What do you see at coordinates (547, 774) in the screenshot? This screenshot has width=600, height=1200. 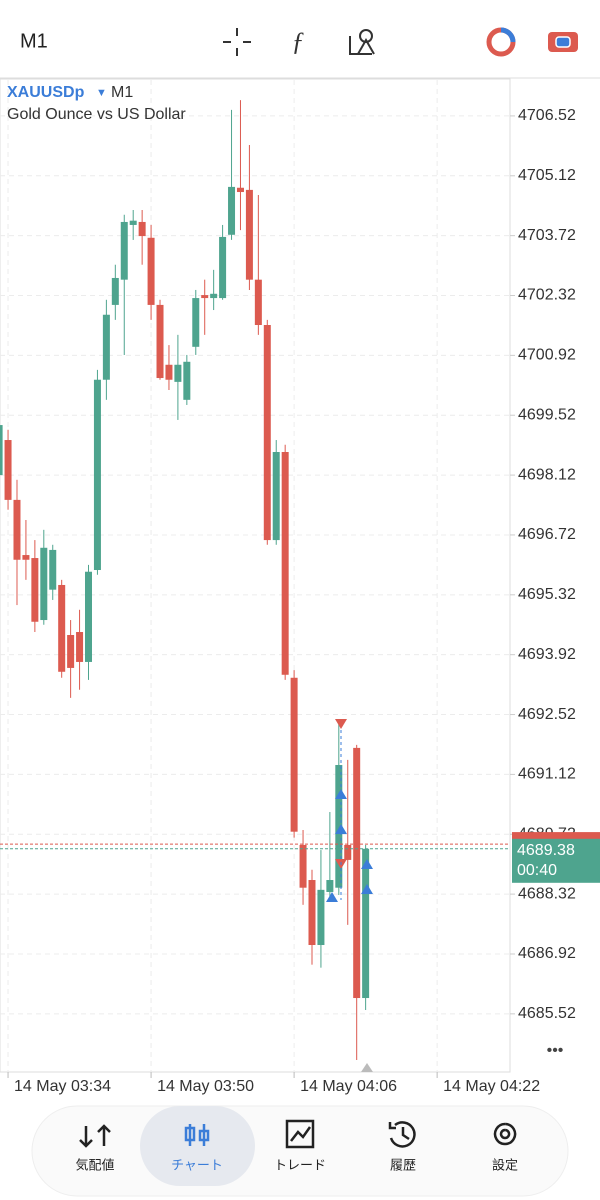 I see `y-tick-label: 4691.12` at bounding box center [547, 774].